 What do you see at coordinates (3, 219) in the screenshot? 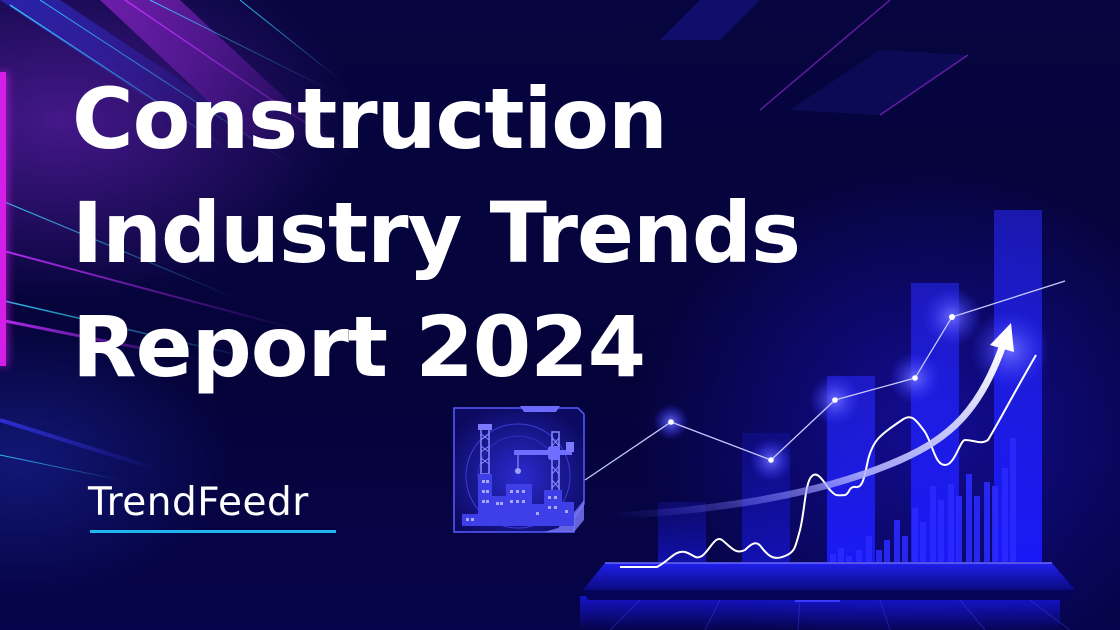
I see `accent-bar` at bounding box center [3, 219].